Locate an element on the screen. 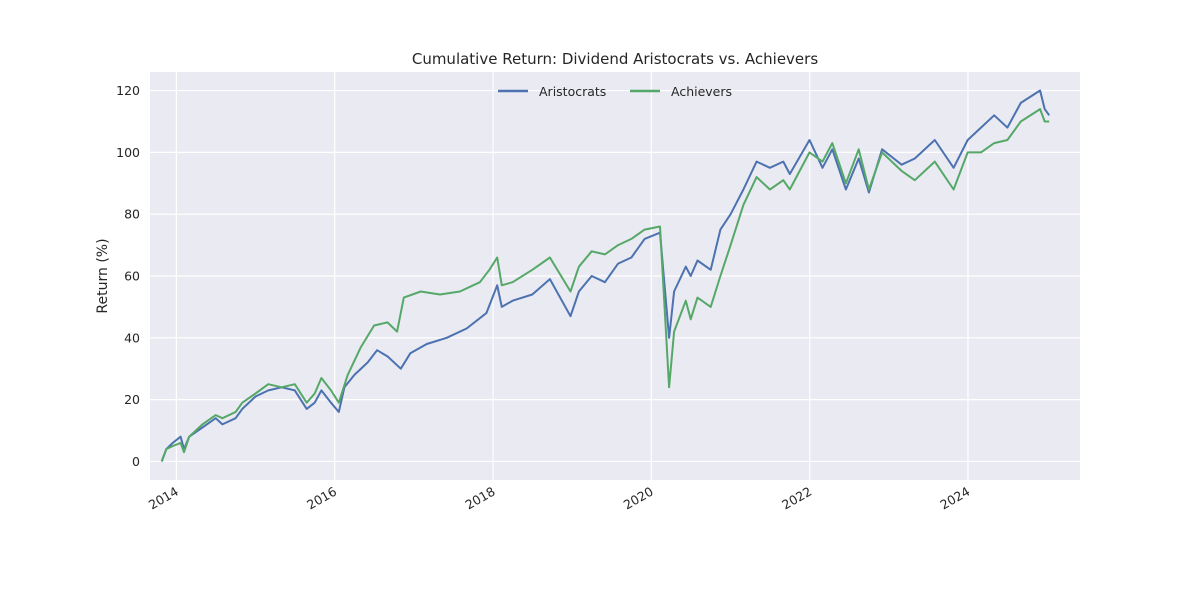 The width and height of the screenshot is (1200, 604). legend-label-achievers: Achievers is located at coordinates (701, 91).